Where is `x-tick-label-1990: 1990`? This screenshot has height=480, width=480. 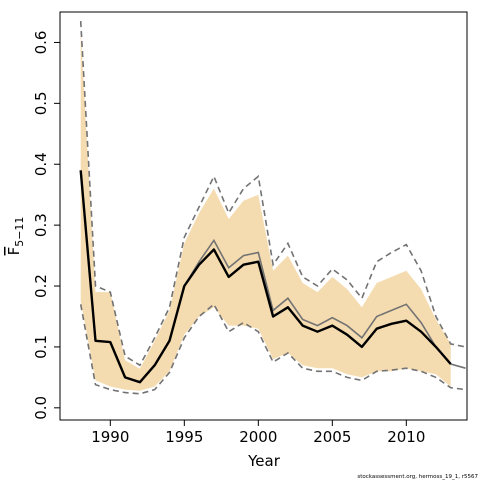 x-tick-label-1990: 1990 is located at coordinates (110, 437).